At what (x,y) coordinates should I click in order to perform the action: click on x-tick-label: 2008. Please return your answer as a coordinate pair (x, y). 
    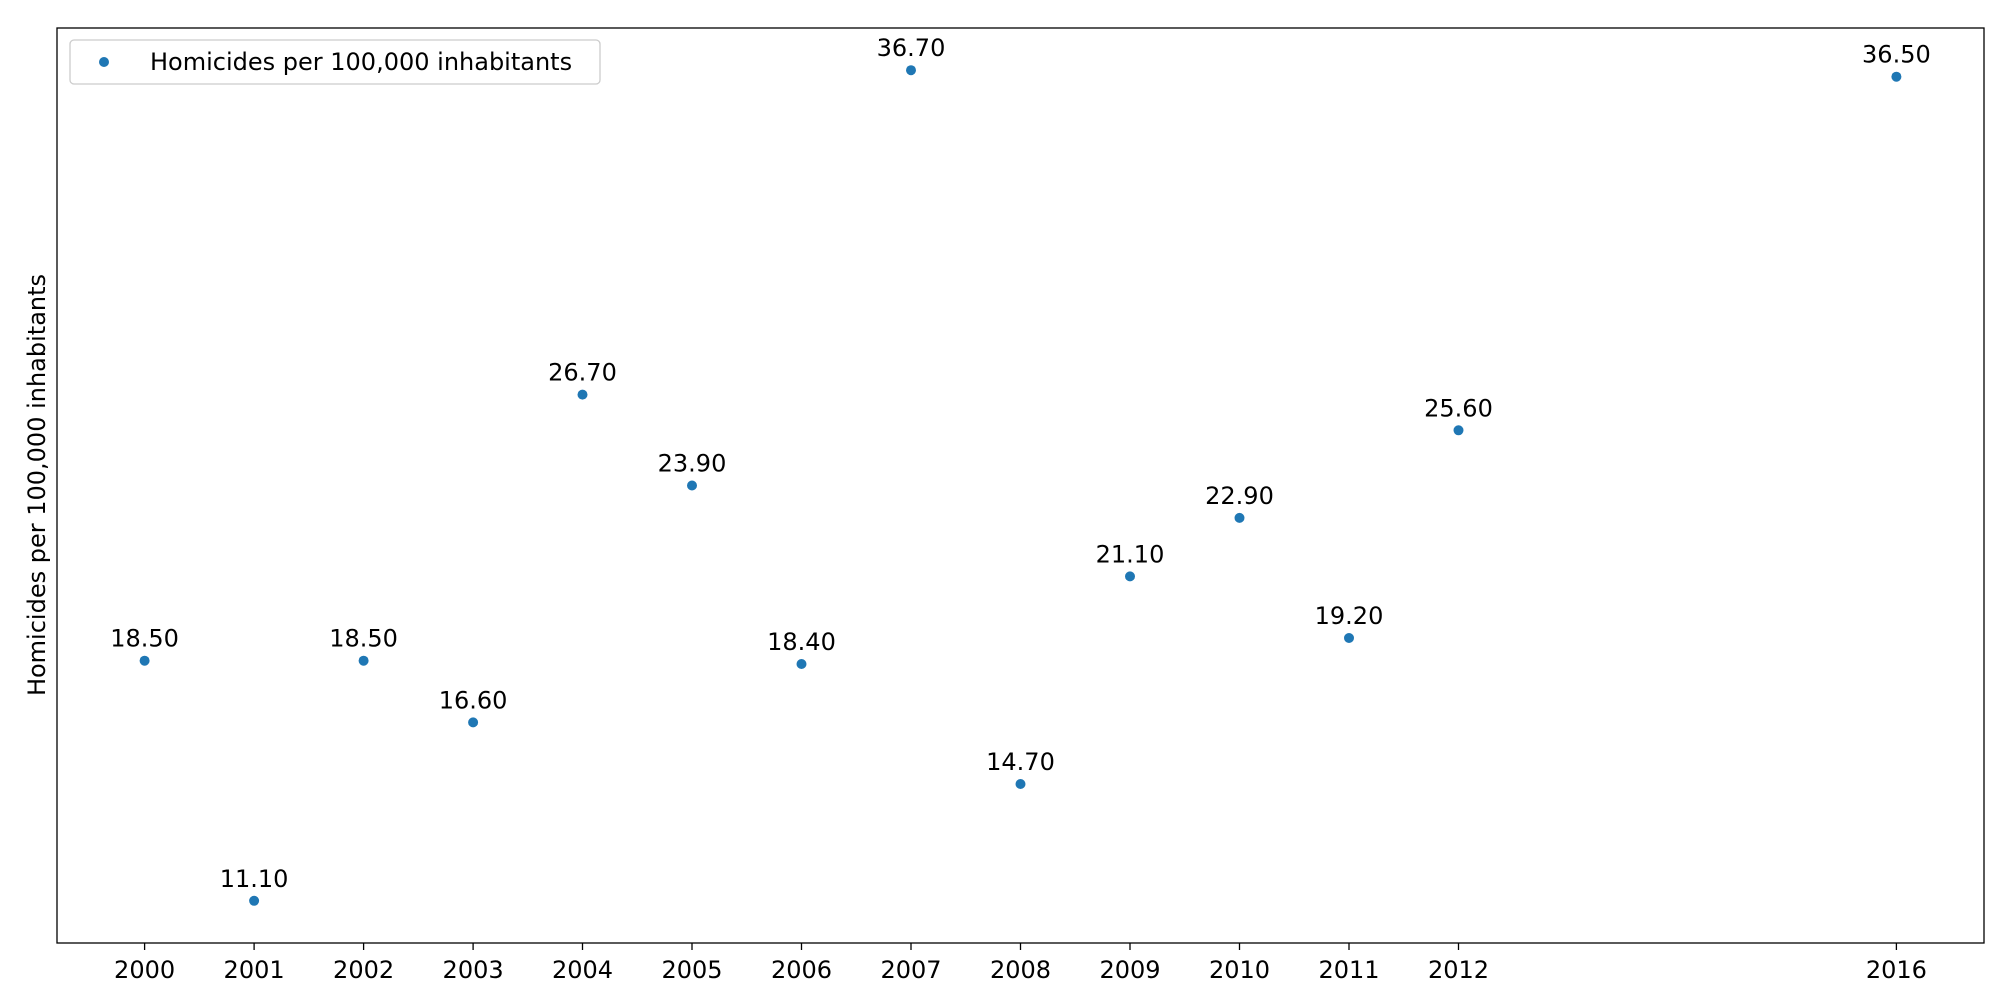
    Looking at the image, I should click on (1020, 970).